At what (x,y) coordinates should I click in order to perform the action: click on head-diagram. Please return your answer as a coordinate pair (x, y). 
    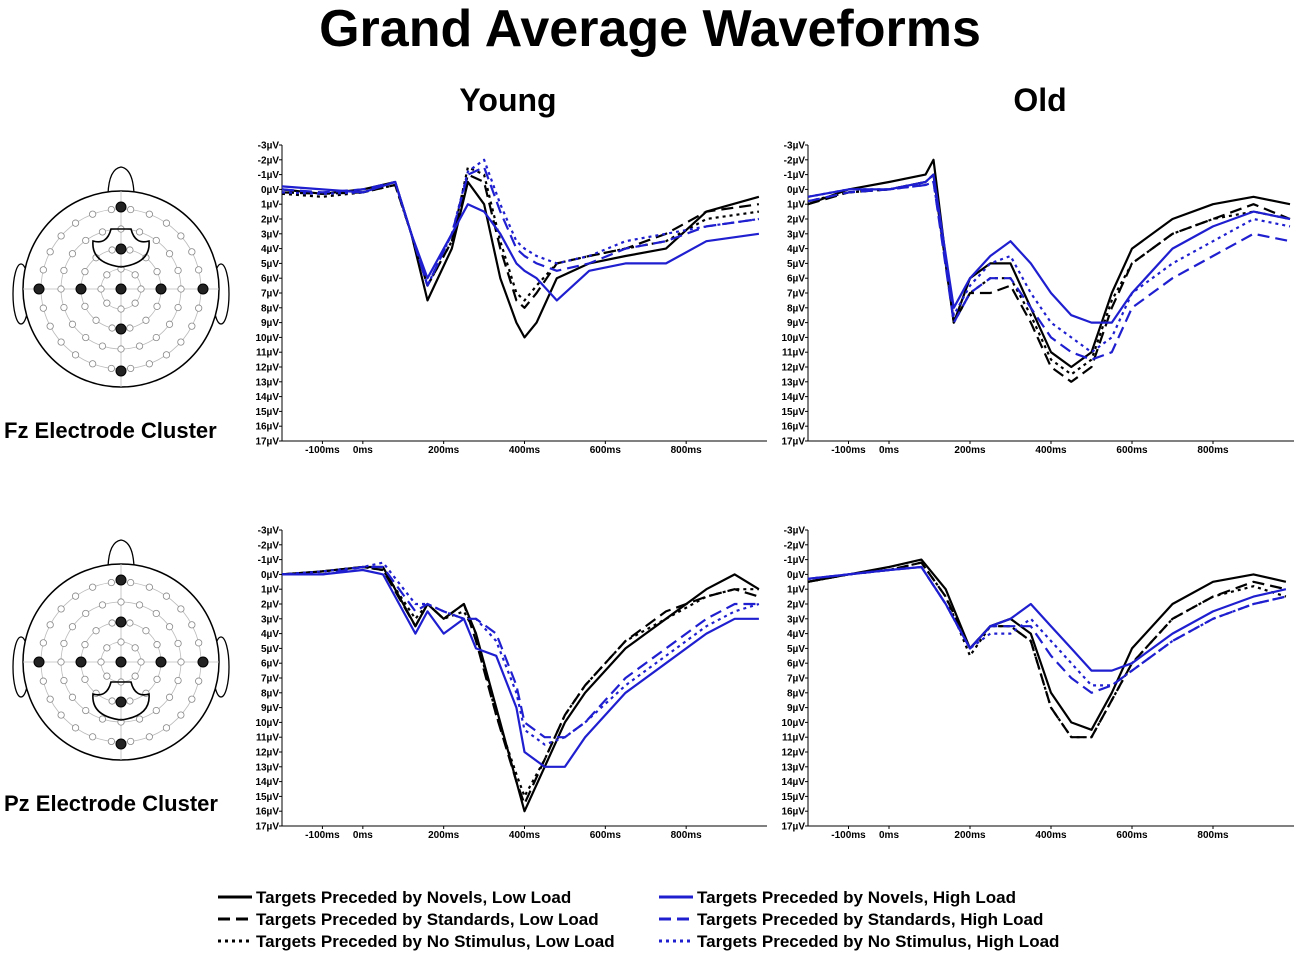
    Looking at the image, I should click on (121, 277).